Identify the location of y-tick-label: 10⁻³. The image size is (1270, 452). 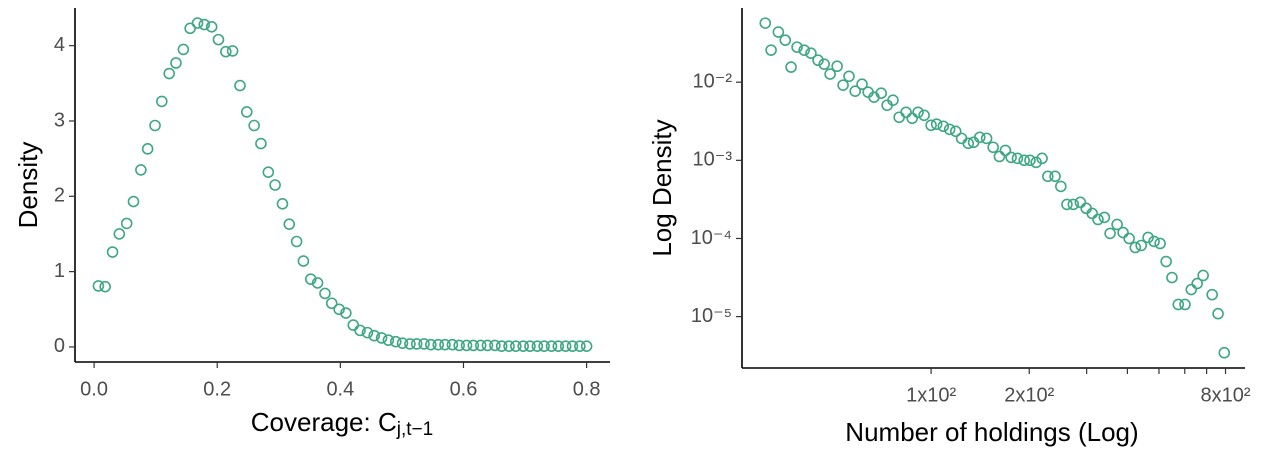
(713, 160).